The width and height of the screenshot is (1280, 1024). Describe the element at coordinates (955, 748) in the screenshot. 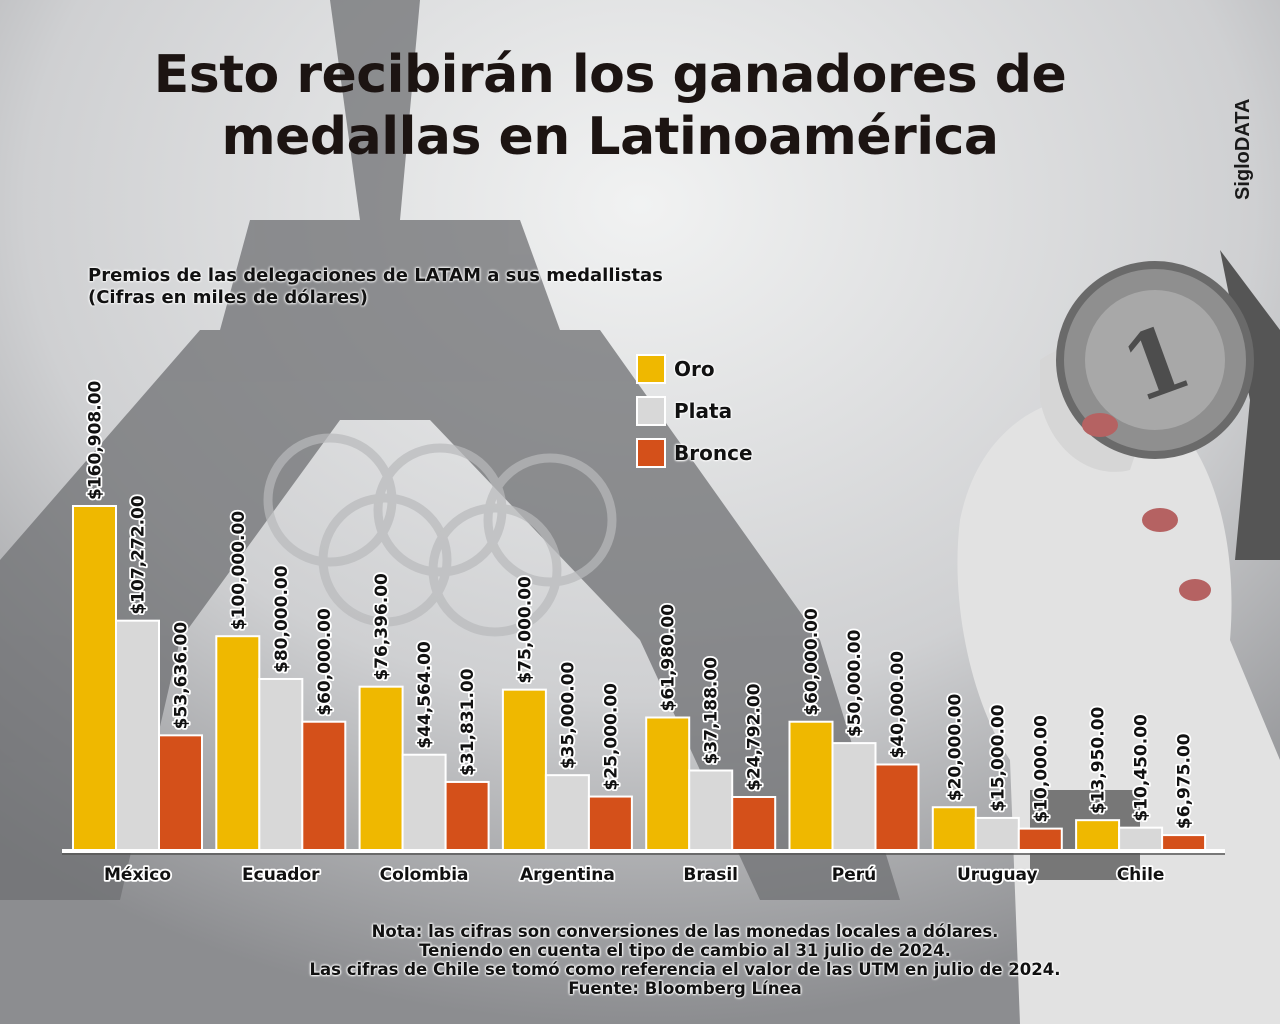

I see `data-label-oro-6: $20,000.00` at that location.